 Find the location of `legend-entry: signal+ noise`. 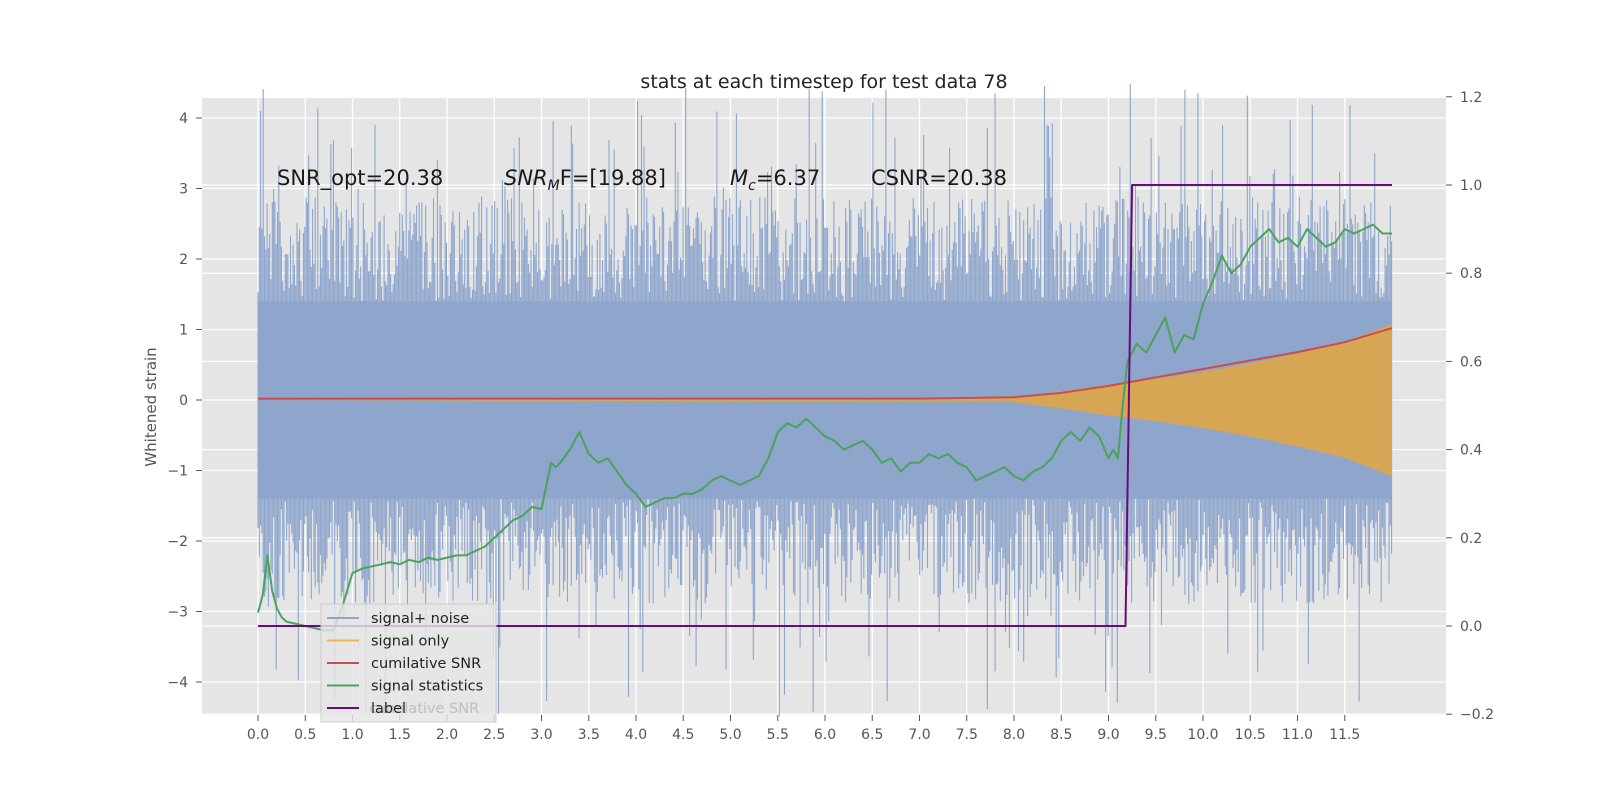

legend-entry: signal+ noise is located at coordinates (420, 619).